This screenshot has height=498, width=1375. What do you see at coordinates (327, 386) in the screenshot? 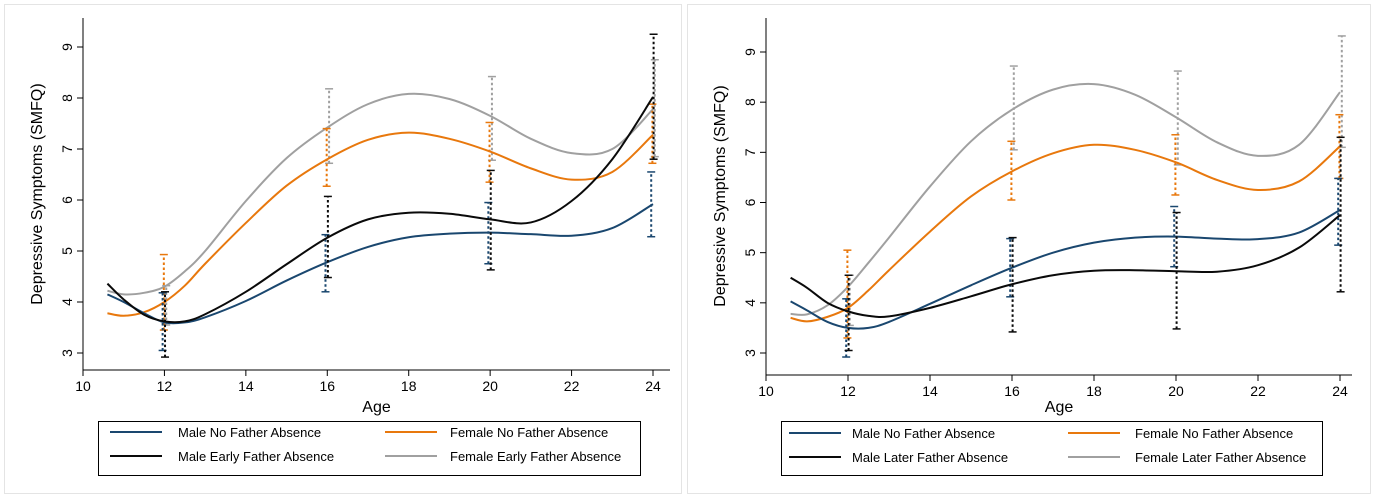
I see `left-x-tick-label-16: 16` at bounding box center [327, 386].